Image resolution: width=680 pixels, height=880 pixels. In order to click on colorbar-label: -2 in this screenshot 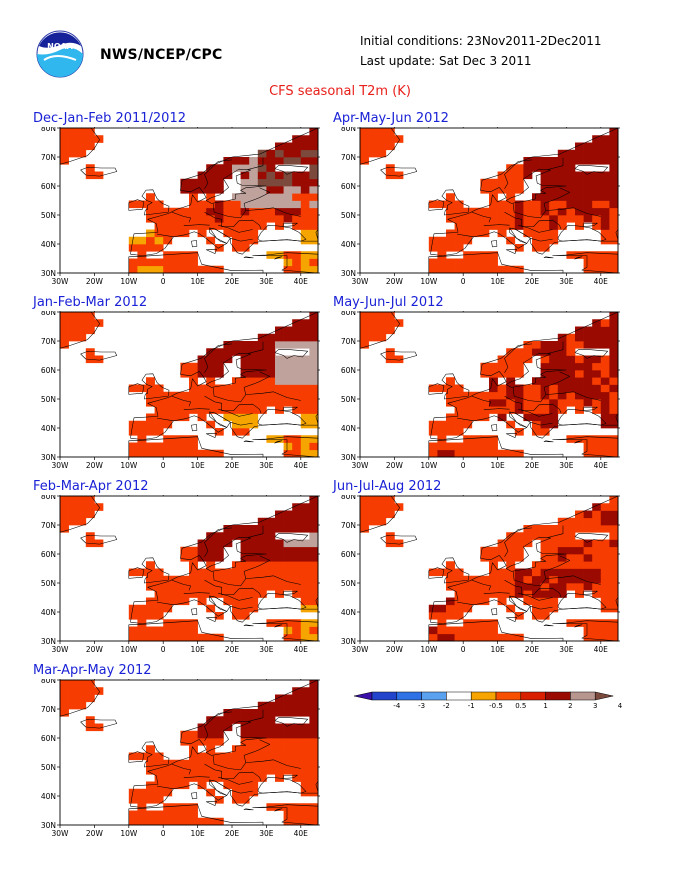, I will do `click(446, 706)`.